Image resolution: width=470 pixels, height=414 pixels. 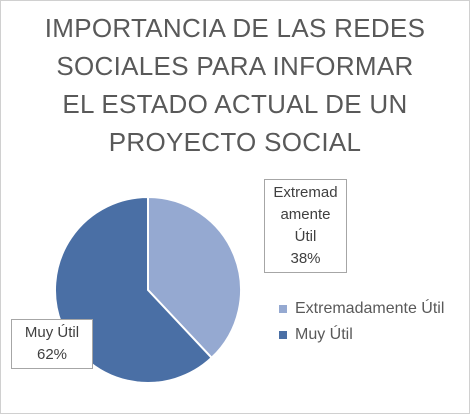 What do you see at coordinates (305, 192) in the screenshot?
I see `data-label-line: Extremad` at bounding box center [305, 192].